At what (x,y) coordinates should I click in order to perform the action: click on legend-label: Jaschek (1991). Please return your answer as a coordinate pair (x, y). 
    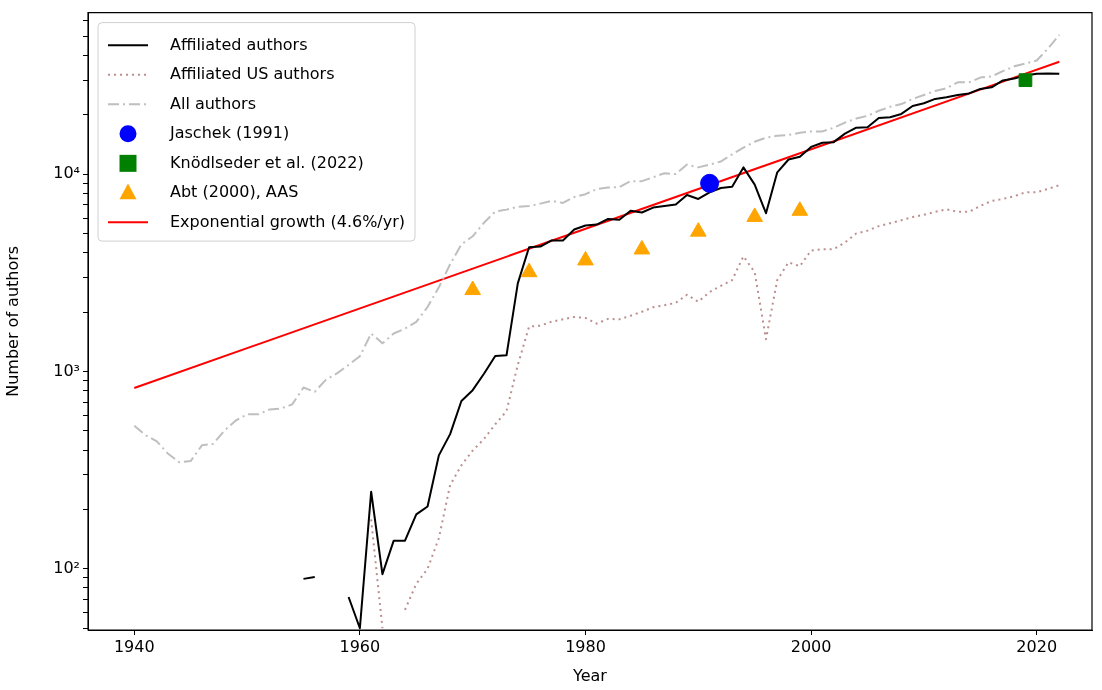
    Looking at the image, I should click on (229, 133).